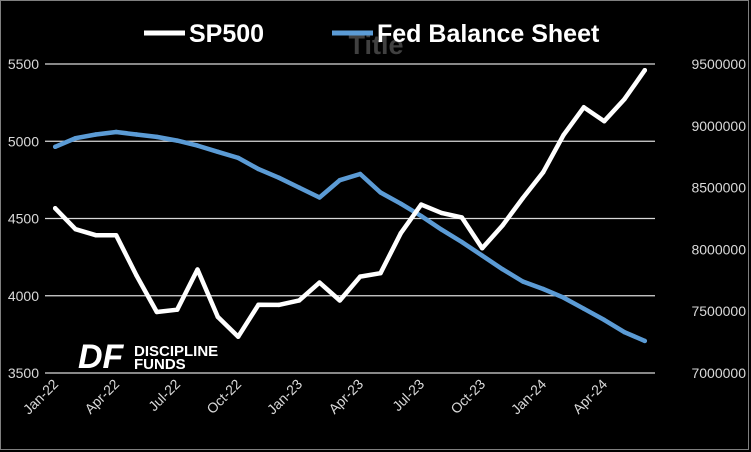 The height and width of the screenshot is (452, 751). What do you see at coordinates (529, 397) in the screenshot?
I see `x-tick-label: Jan-24` at bounding box center [529, 397].